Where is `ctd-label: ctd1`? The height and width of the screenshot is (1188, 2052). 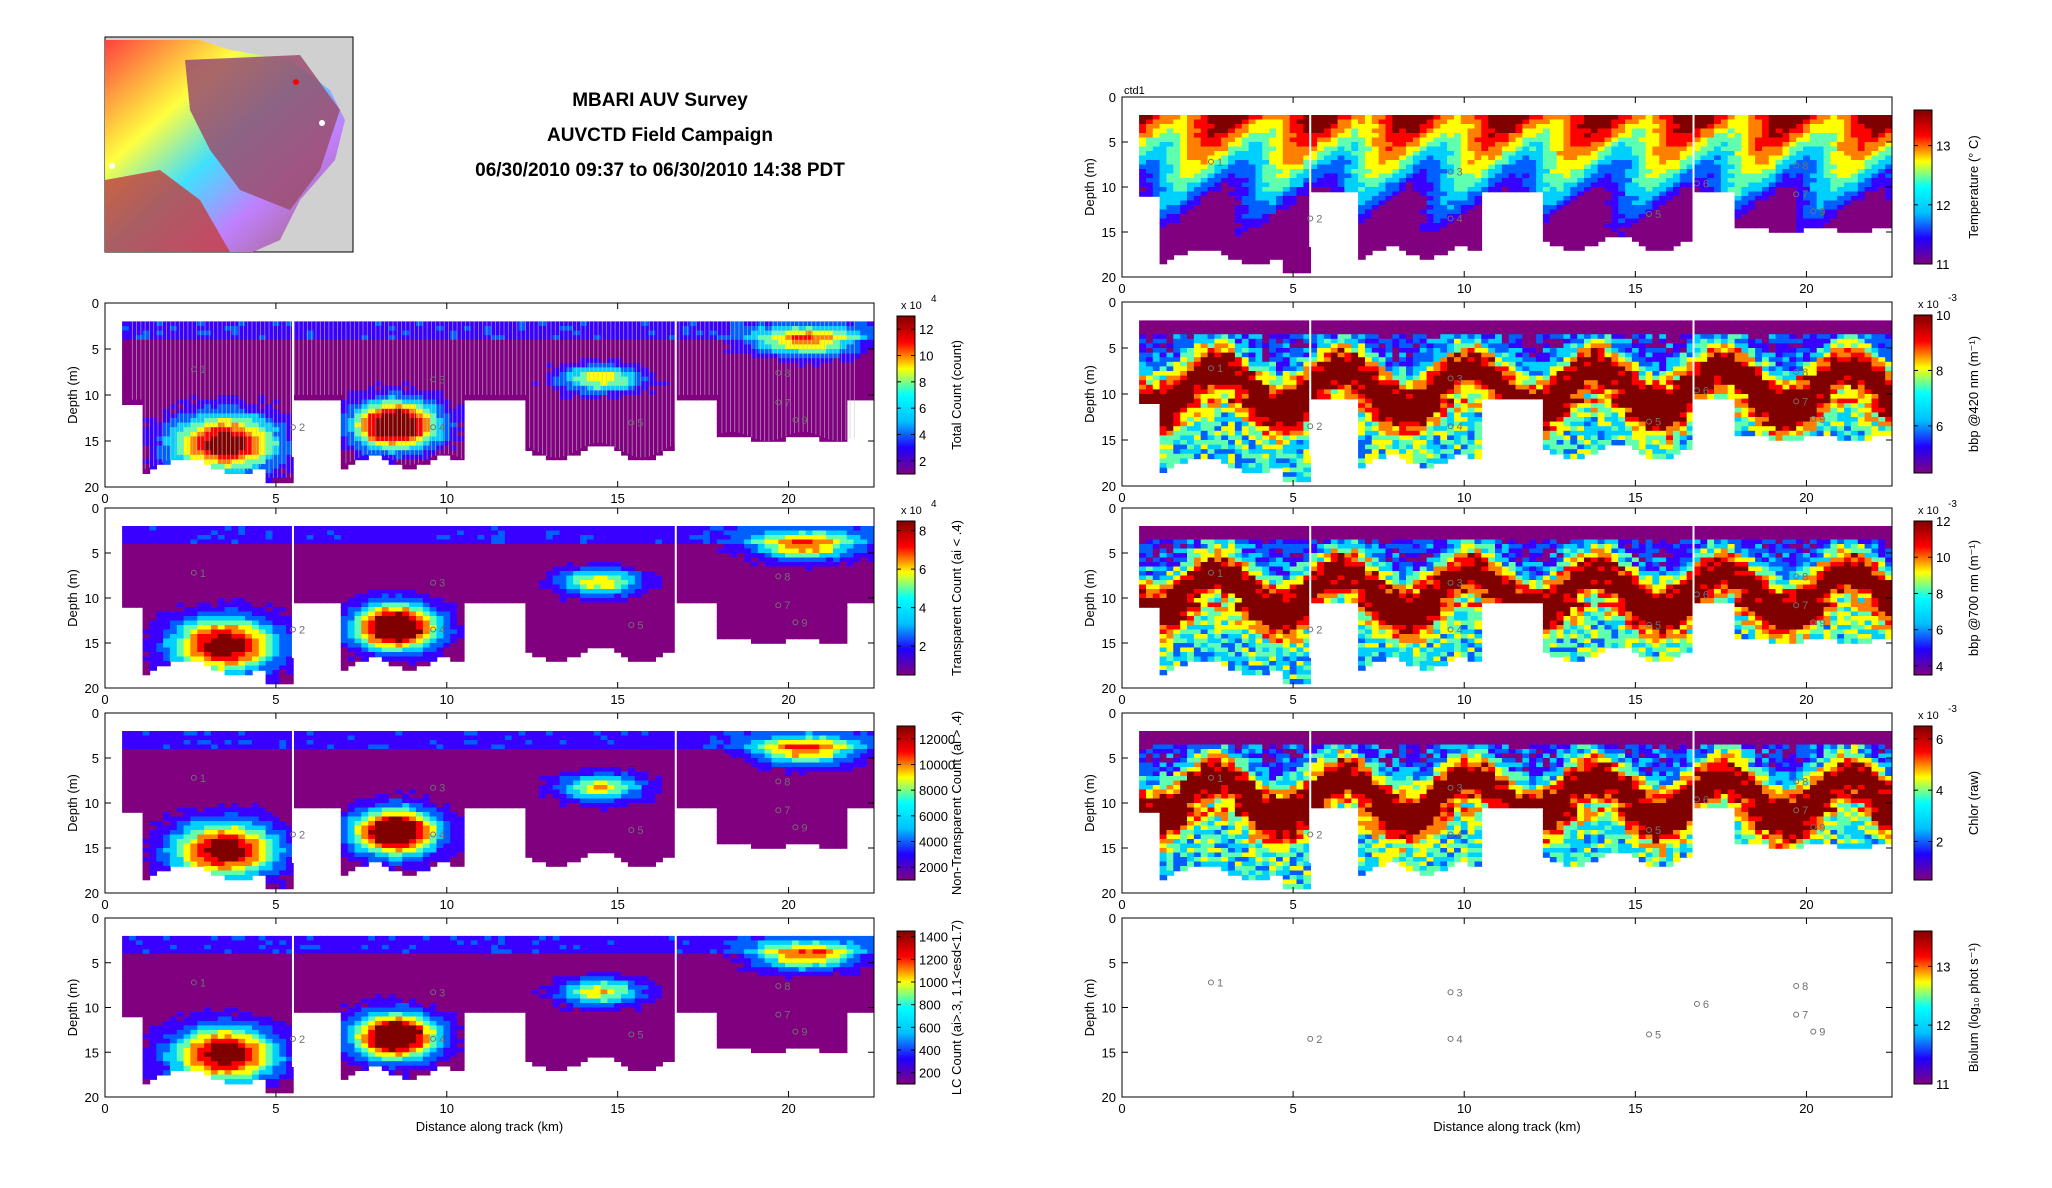
ctd-label: ctd1 is located at coordinates (1134, 91).